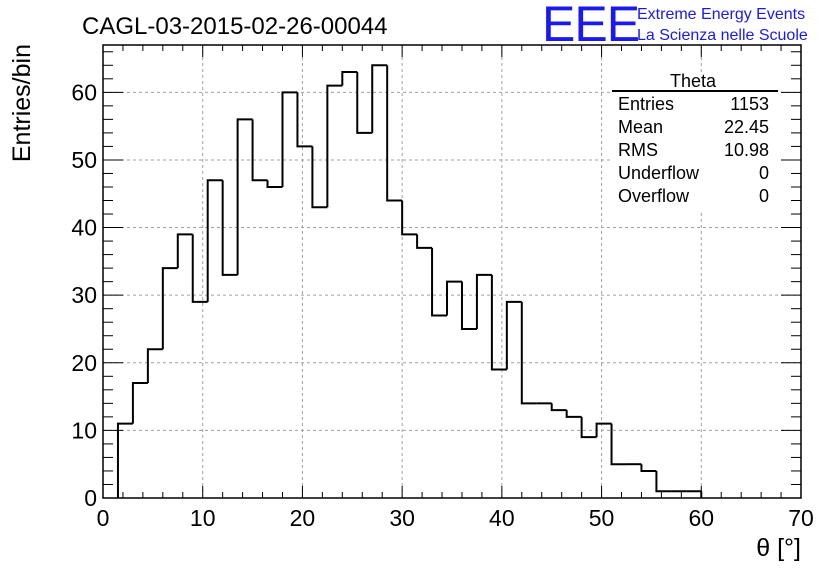 This screenshot has height=572, width=836. I want to click on y-tick-label: 20, so click(84, 363).